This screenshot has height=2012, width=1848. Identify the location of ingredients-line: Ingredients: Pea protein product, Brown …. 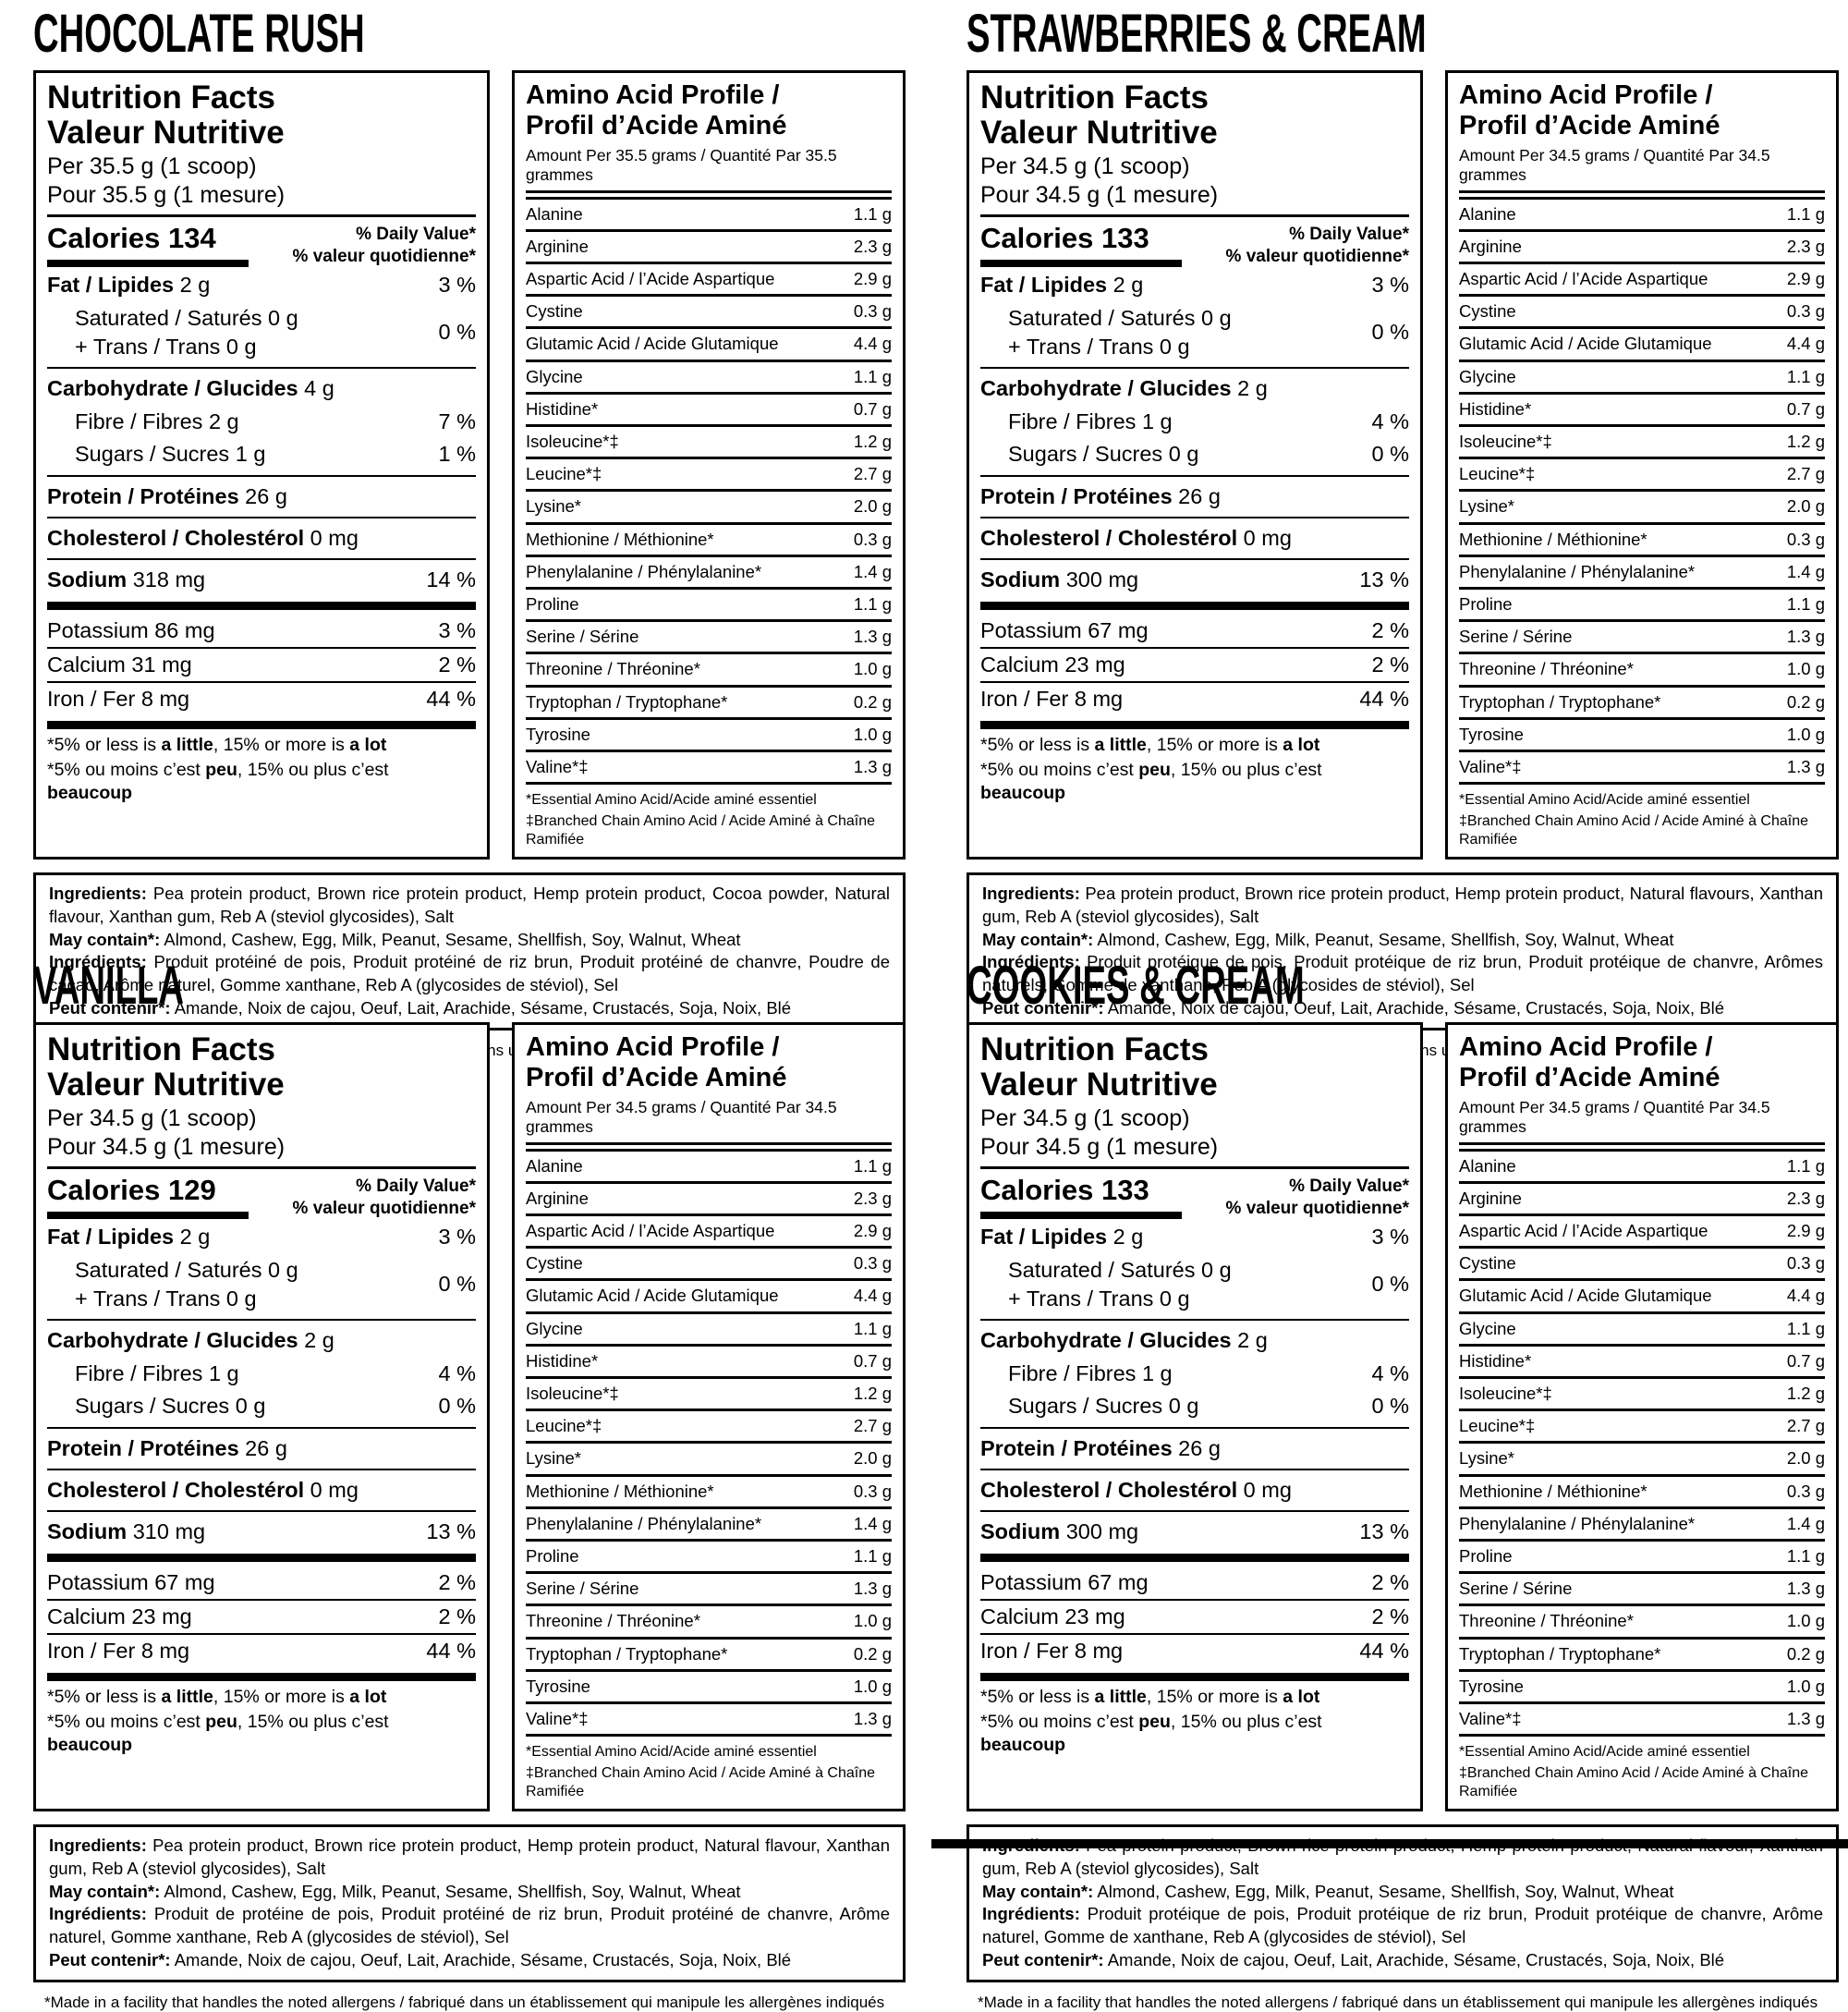
(1403, 905).